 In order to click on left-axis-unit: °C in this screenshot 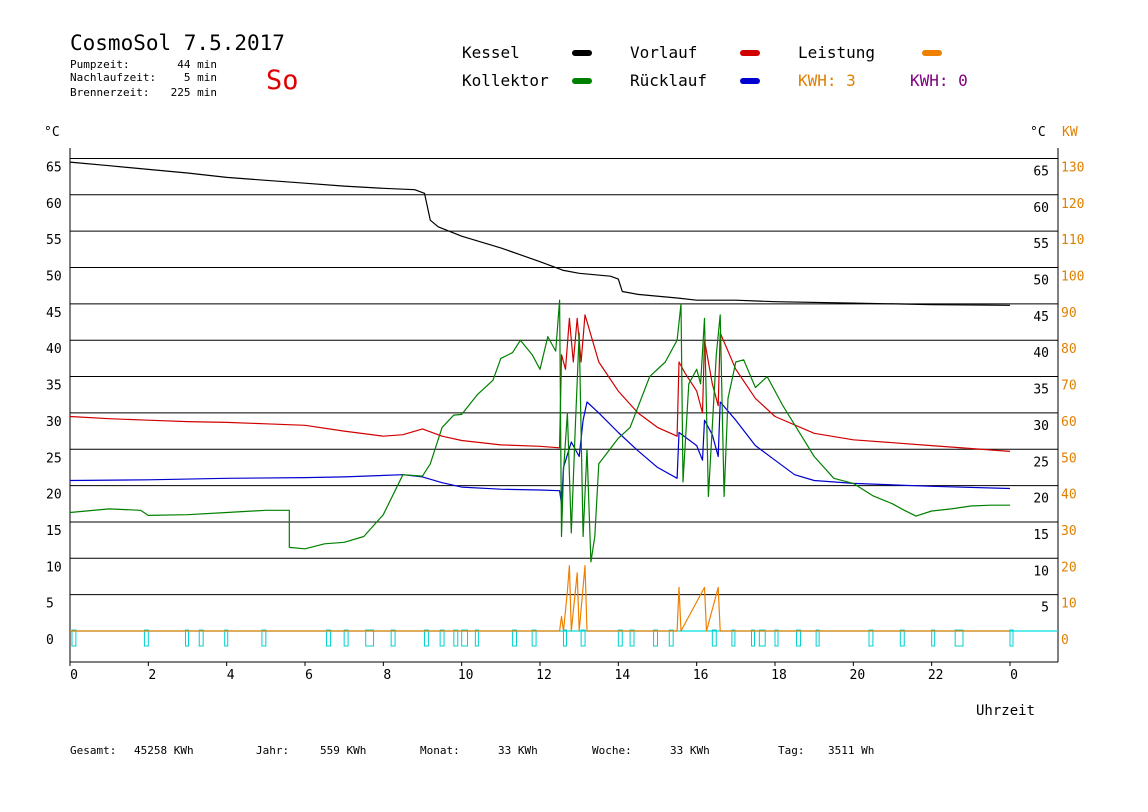, I will do `click(52, 132)`.